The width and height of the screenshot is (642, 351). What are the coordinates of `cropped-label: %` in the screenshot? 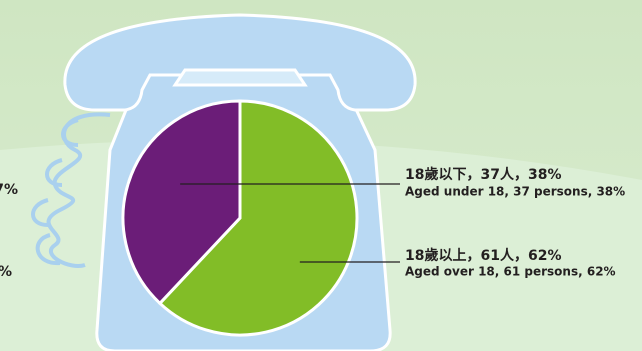 It's located at (6, 272).